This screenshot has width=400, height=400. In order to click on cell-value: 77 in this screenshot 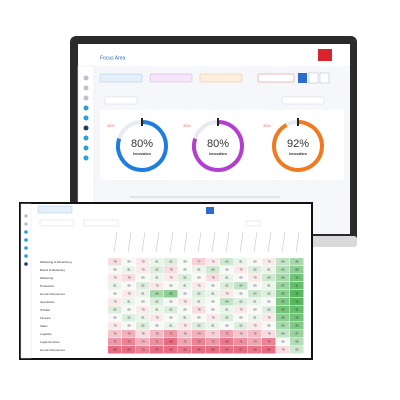, I will do `click(213, 334)`.